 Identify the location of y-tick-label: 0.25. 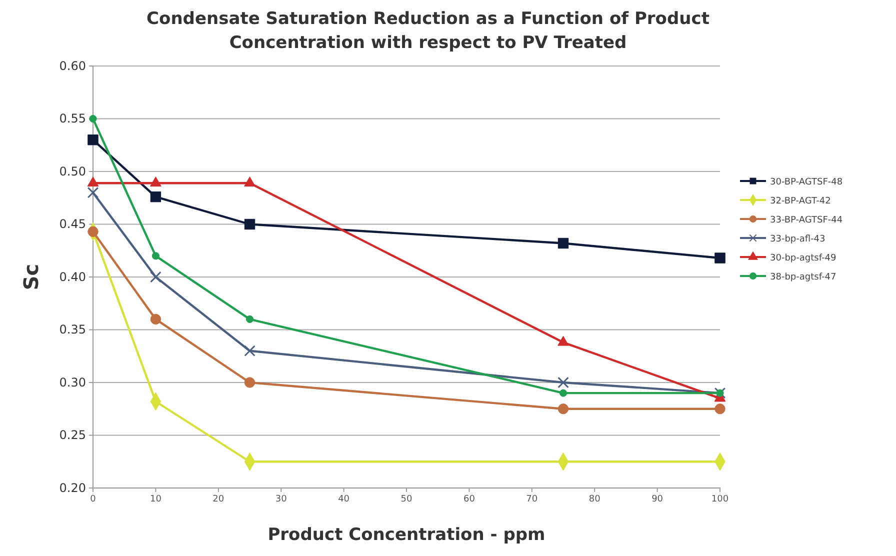
(72, 435).